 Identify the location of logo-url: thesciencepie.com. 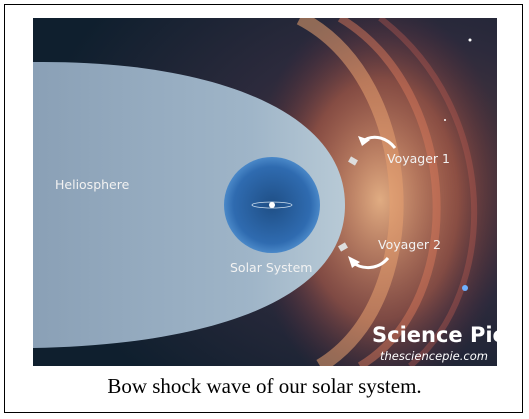
(434, 356).